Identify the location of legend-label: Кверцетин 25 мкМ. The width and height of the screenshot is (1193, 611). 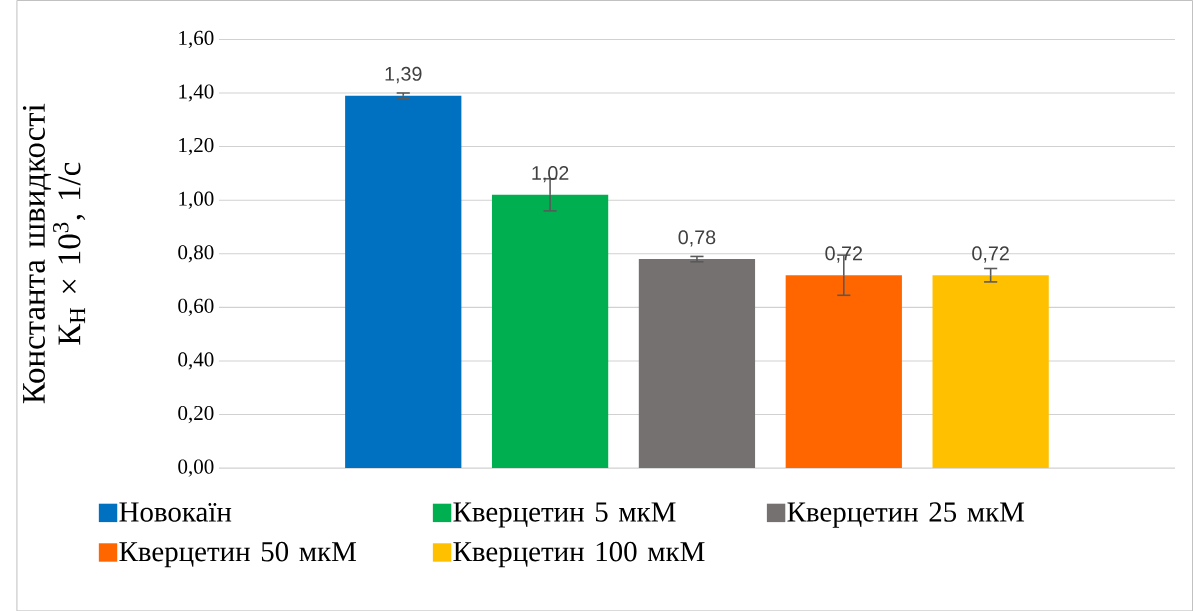
(906, 515).